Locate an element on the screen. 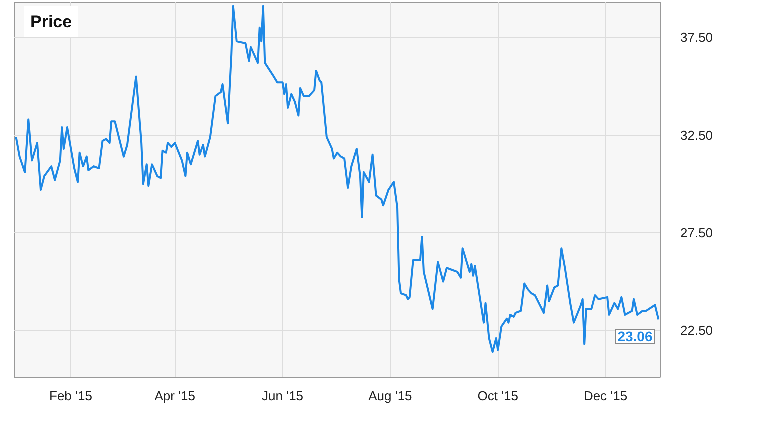 The width and height of the screenshot is (764, 432). x-tick-label: Jun '15 is located at coordinates (283, 396).